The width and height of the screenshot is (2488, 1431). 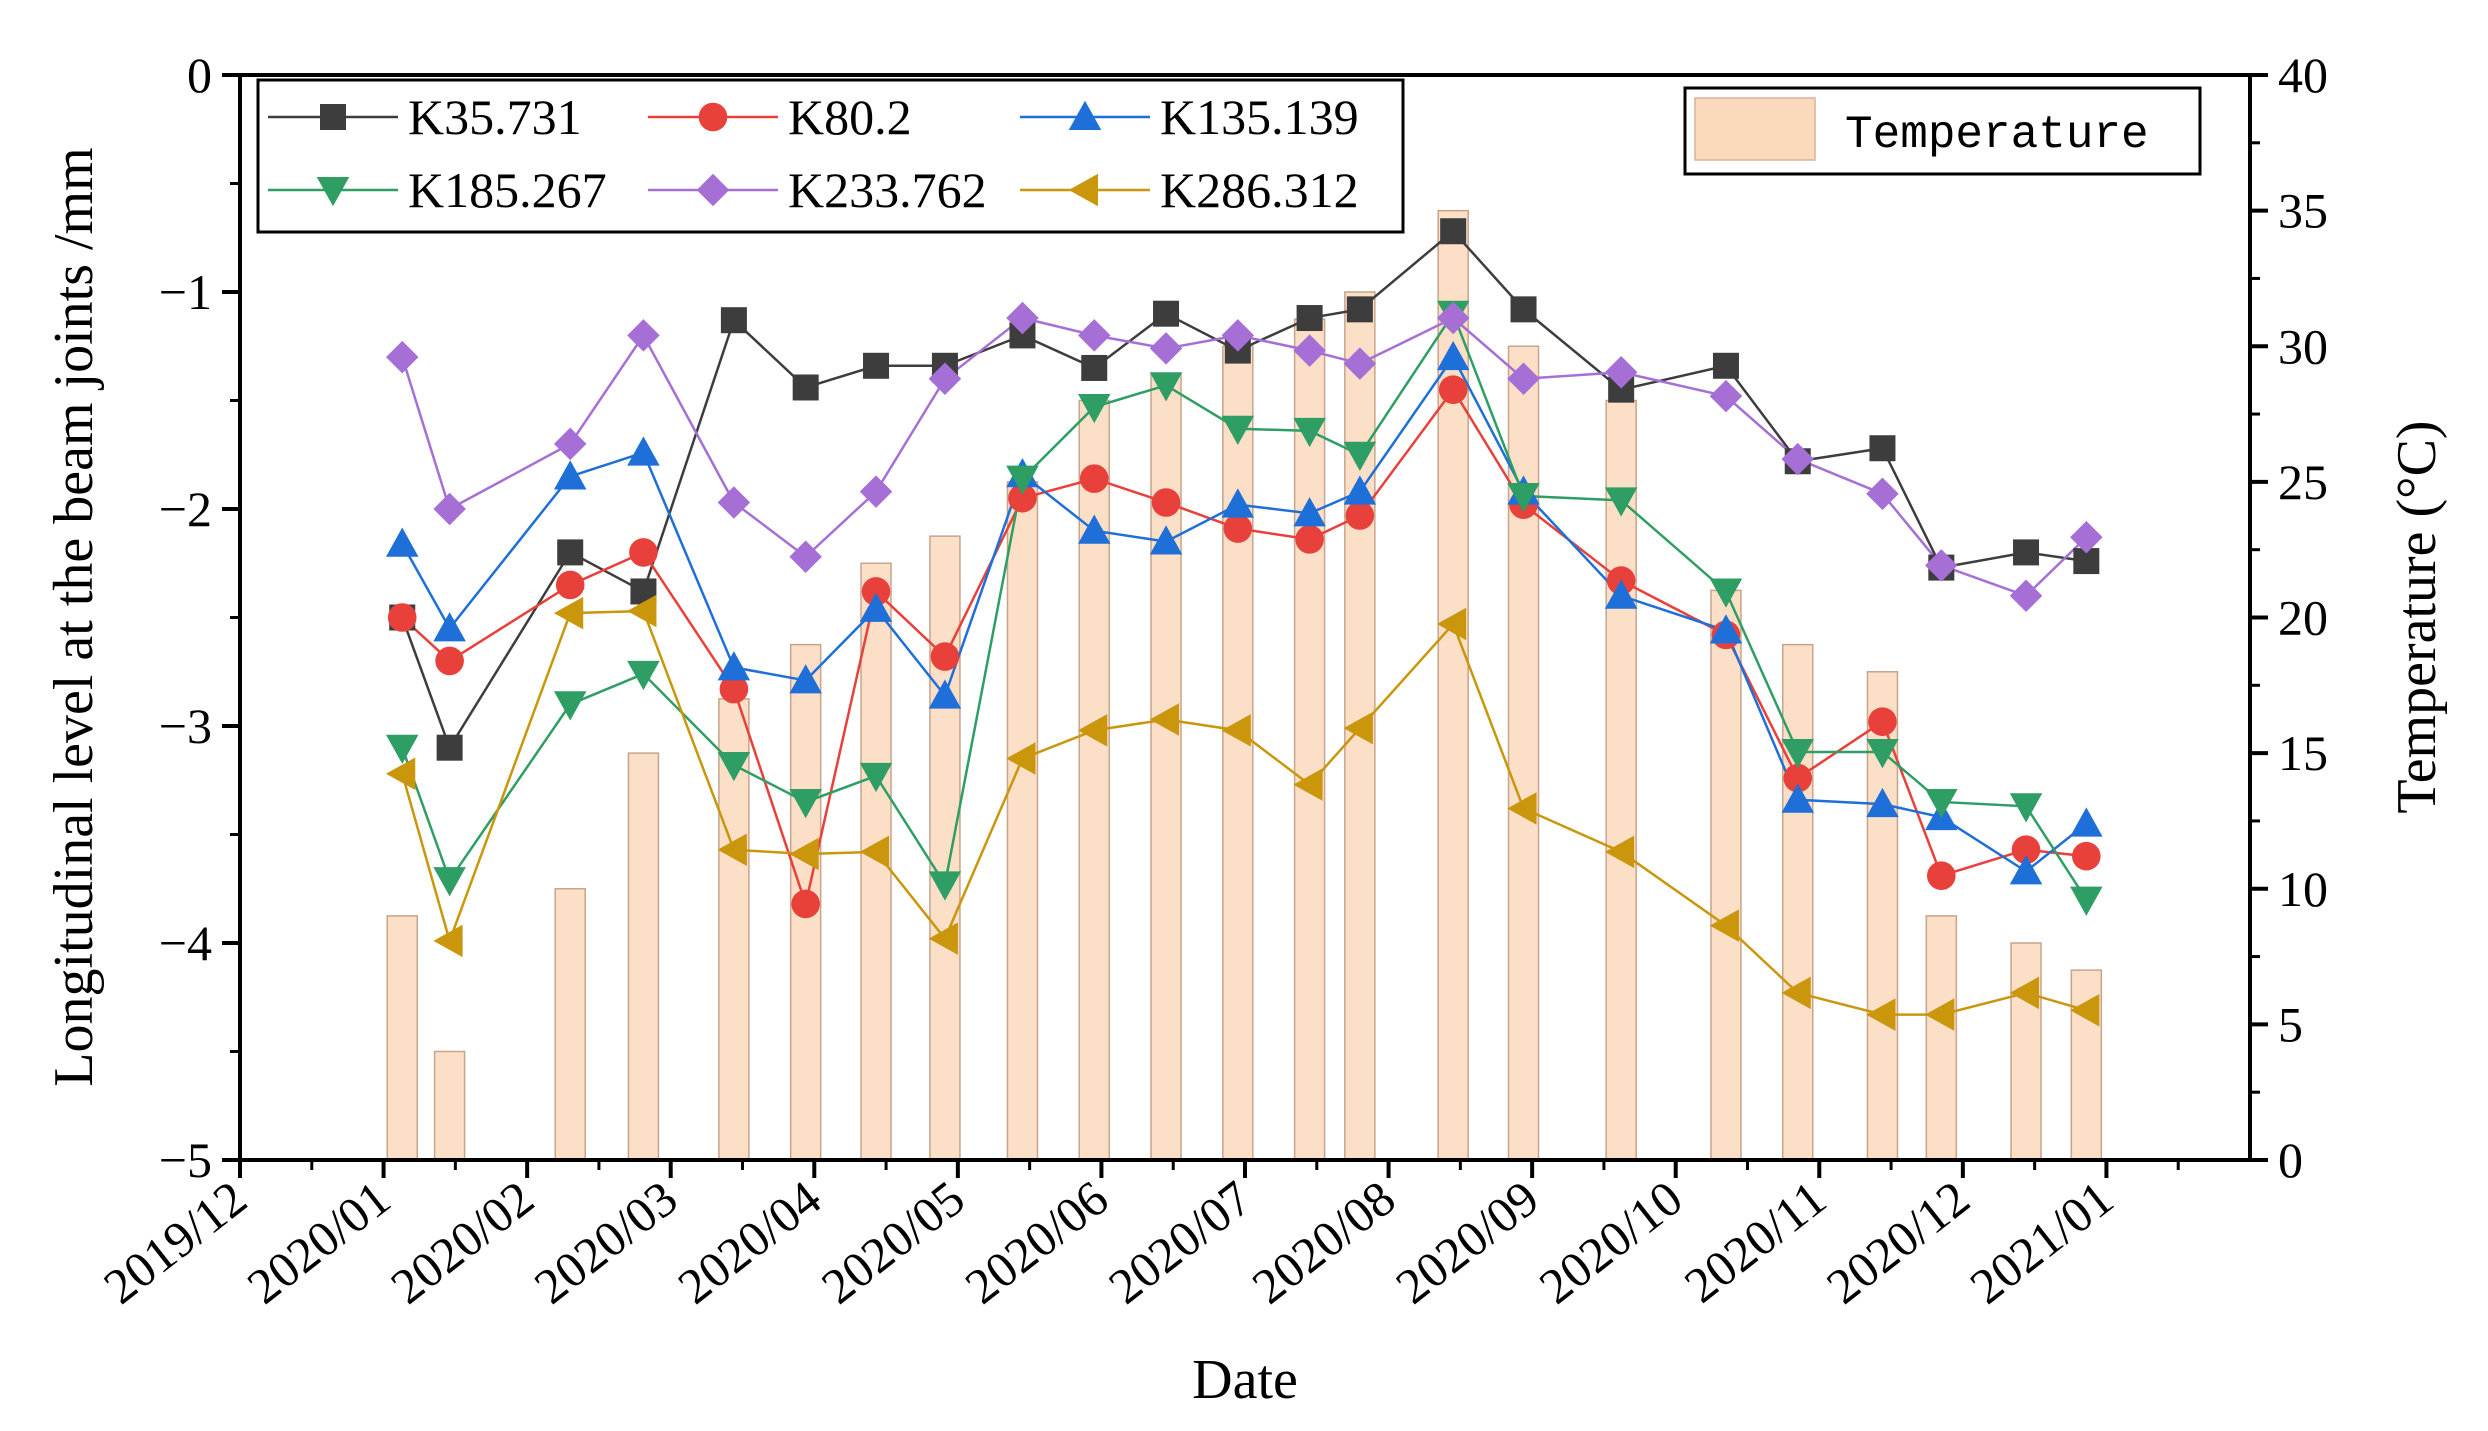 What do you see at coordinates (893, 1242) in the screenshot?
I see `x-tick-label: 2020/05` at bounding box center [893, 1242].